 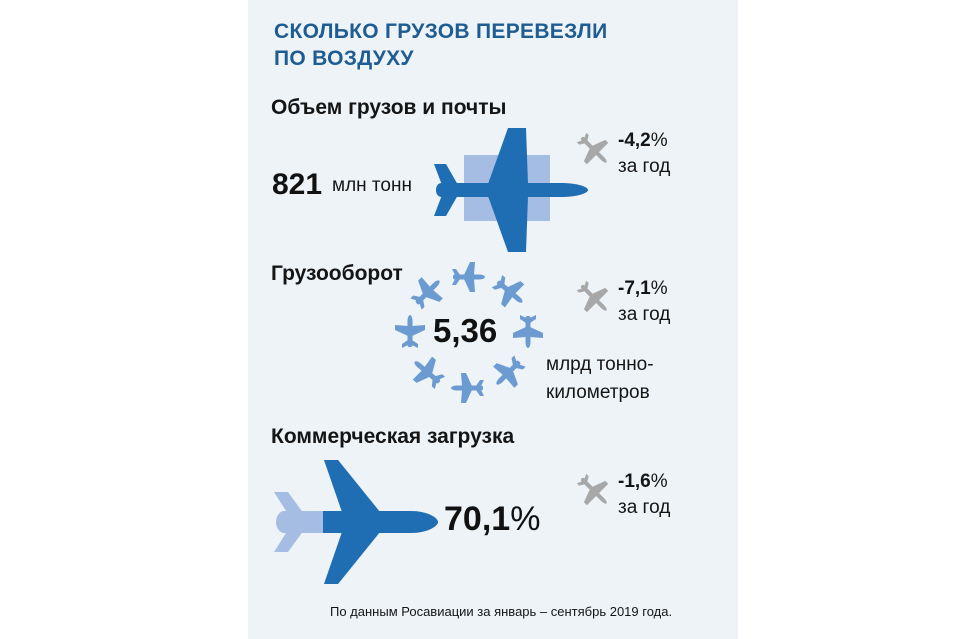 What do you see at coordinates (440, 45) in the screenshot?
I see `infographic-title: СКОЛЬКО ГРУЗОВ ПЕРЕВЕЗЛИ ПО ВОЗДУХУ` at bounding box center [440, 45].